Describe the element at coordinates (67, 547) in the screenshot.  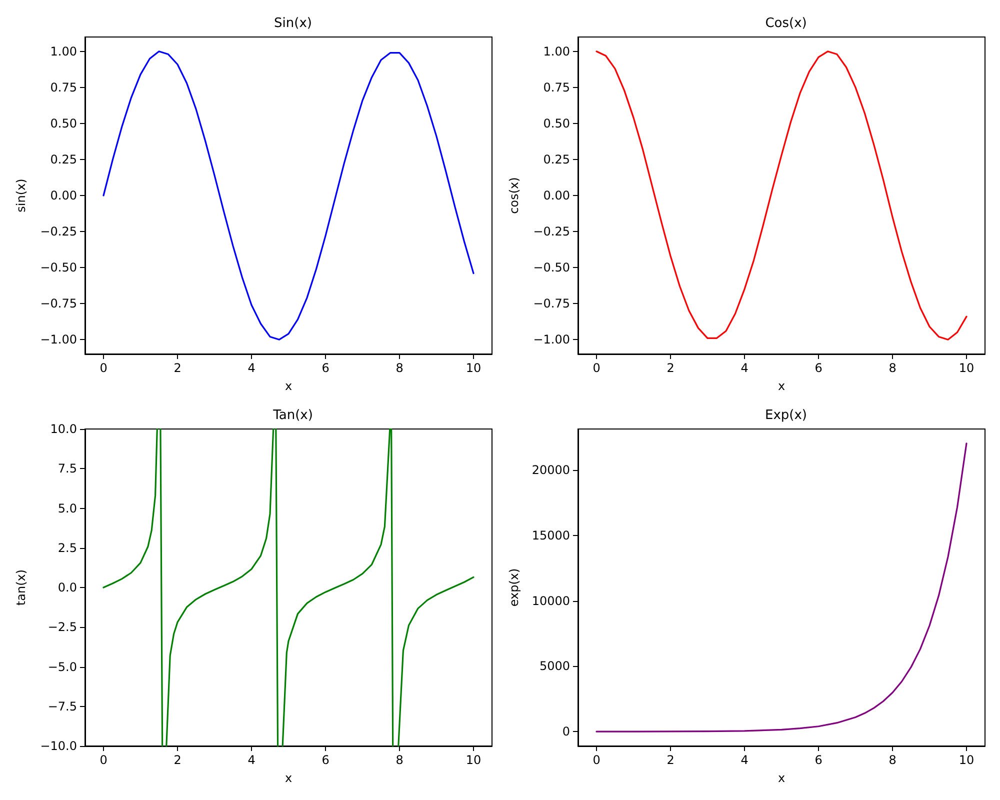
I see `y-tick-label: 2.5` at that location.